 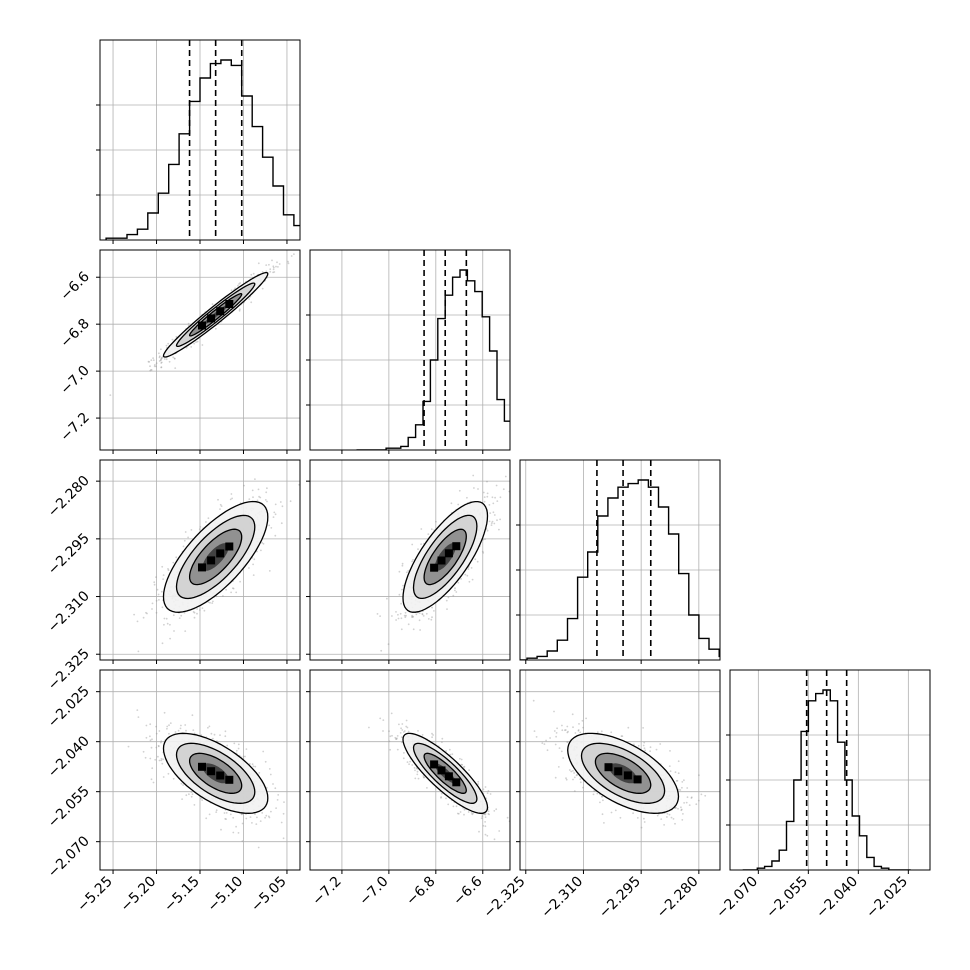 I want to click on y-tick-label: −7.0, so click(x=74, y=380).